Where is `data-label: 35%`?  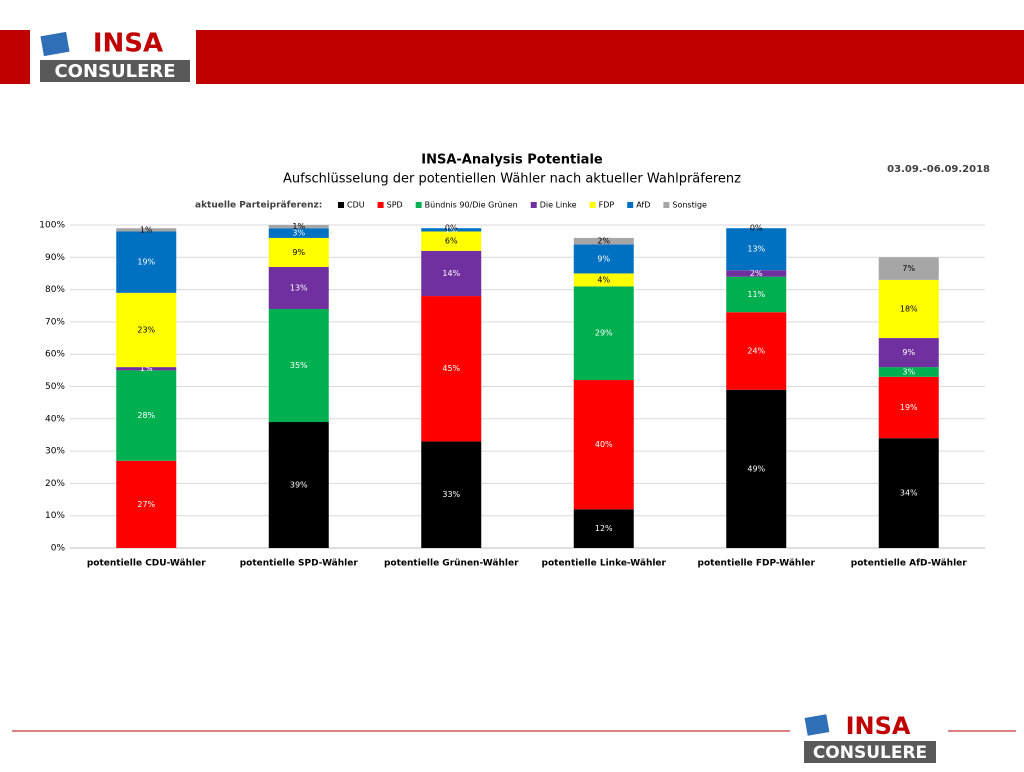
data-label: 35% is located at coordinates (299, 365).